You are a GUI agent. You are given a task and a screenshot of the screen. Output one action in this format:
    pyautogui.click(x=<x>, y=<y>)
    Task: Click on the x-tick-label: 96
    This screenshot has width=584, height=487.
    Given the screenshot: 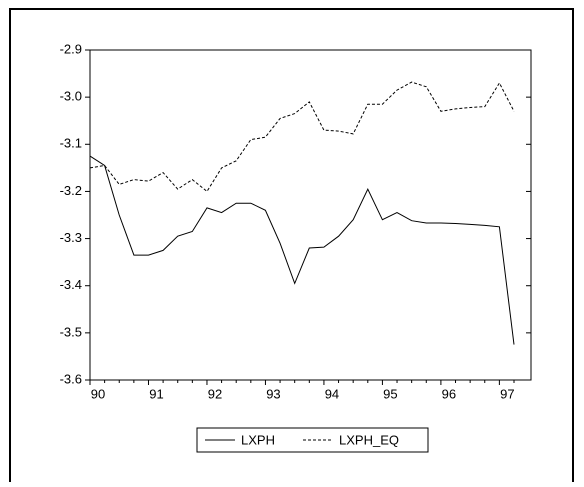 What is the action you would take?
    pyautogui.click(x=449, y=393)
    